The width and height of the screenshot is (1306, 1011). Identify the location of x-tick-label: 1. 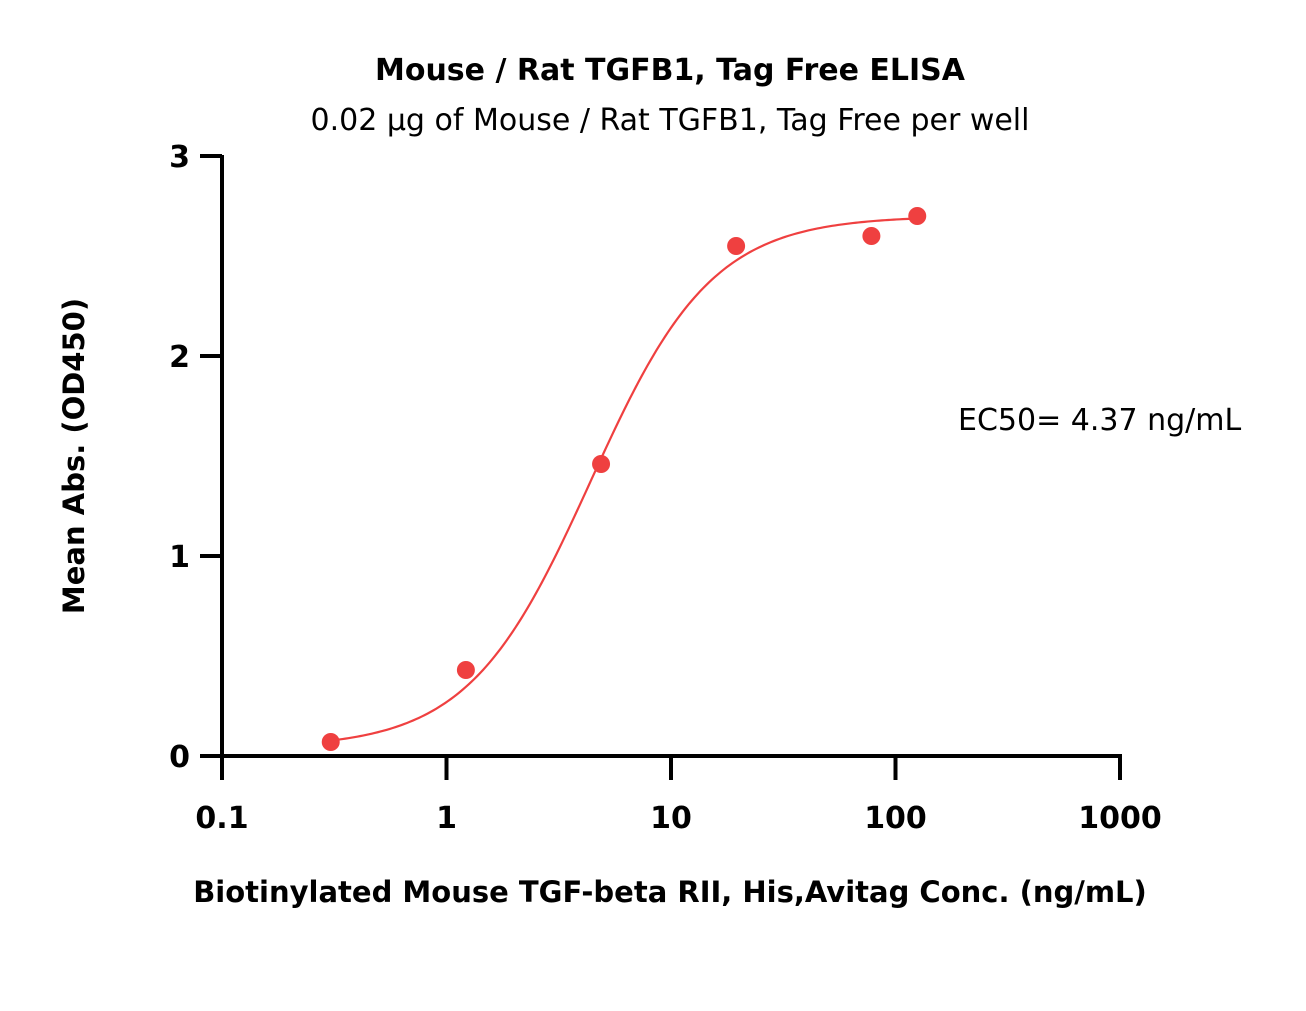
(446, 818).